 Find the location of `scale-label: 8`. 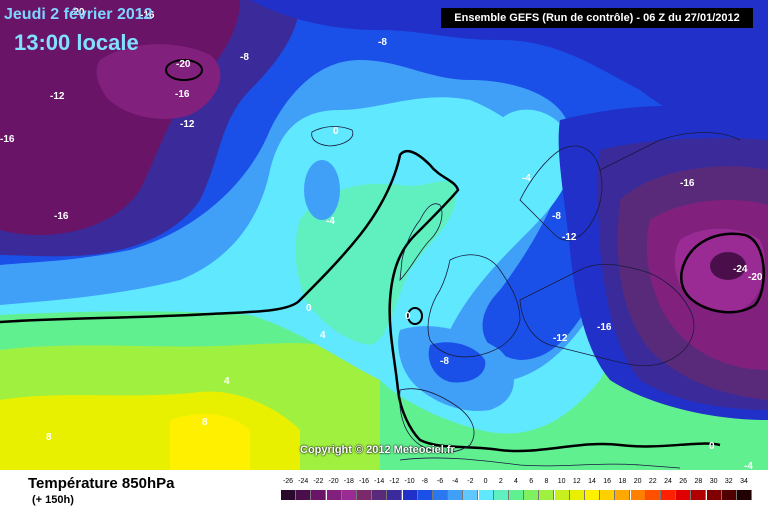

scale-label: 8 is located at coordinates (546, 481).